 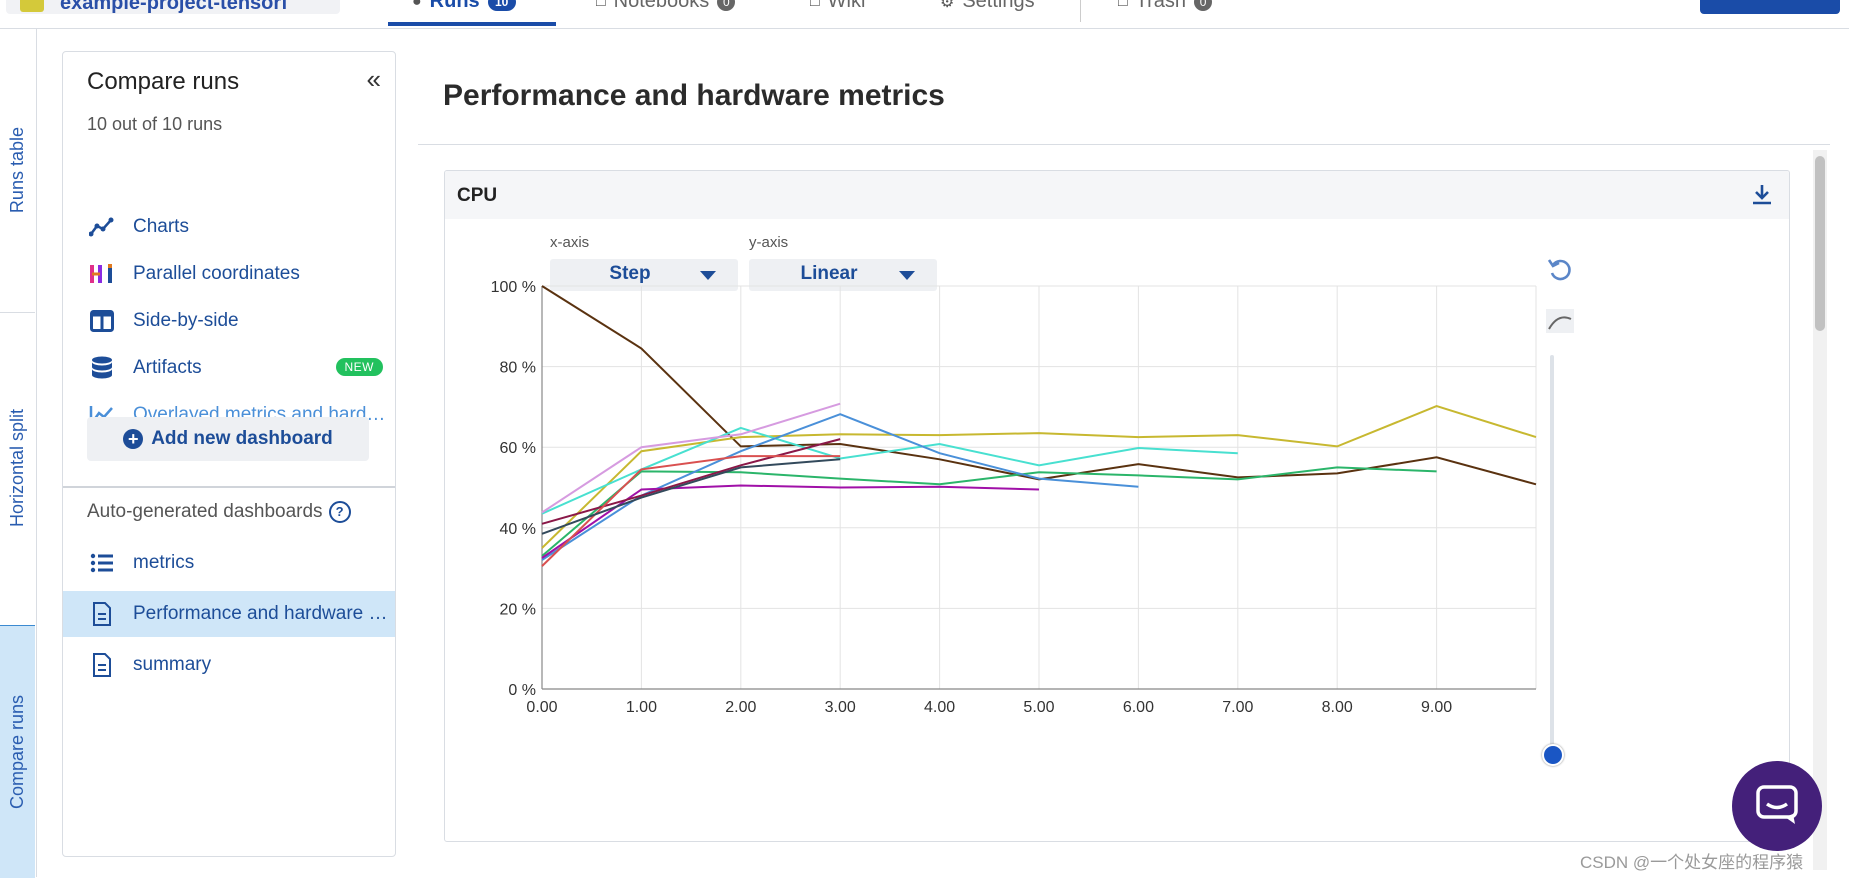 I want to click on x-tick-label: 1.00, so click(x=641, y=707).